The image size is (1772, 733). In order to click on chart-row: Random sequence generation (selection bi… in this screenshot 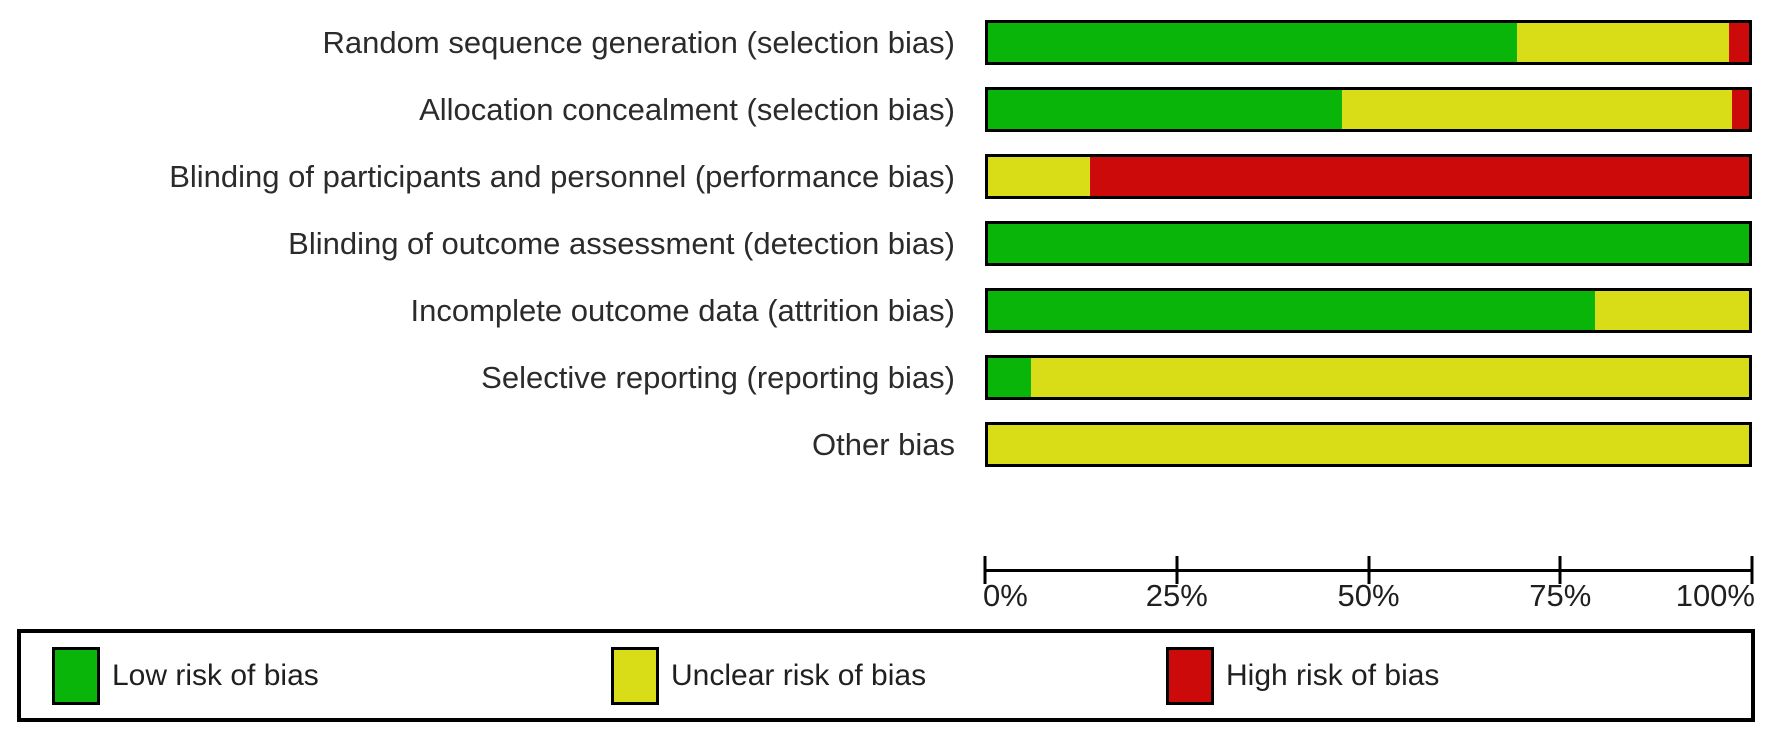, I will do `click(886, 42)`.